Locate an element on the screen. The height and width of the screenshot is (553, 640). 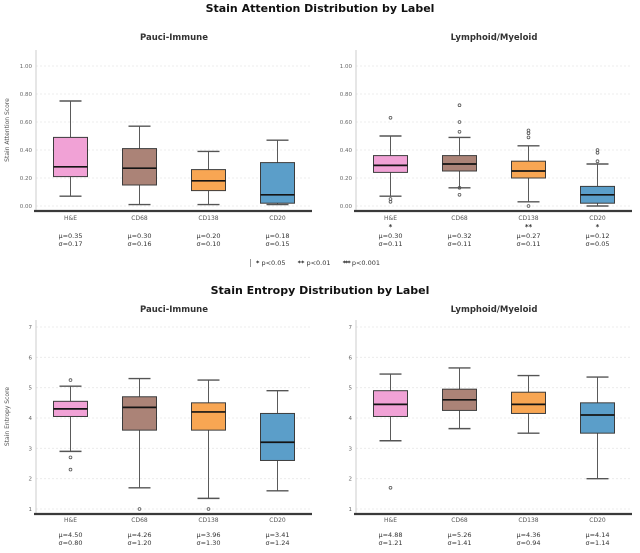
legend-item-p0001: *** p<0.001 is located at coordinates (361, 263).